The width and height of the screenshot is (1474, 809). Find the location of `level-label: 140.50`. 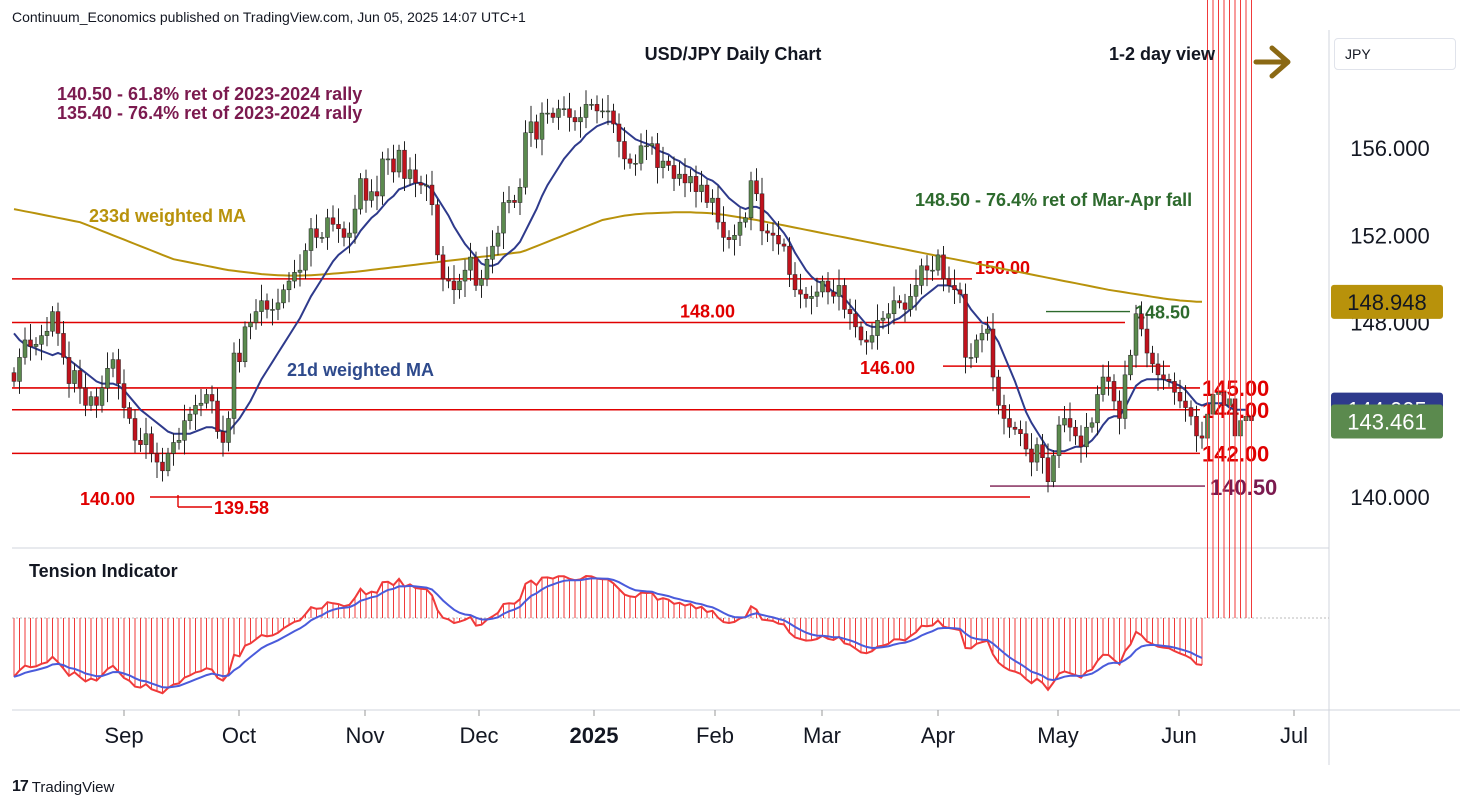

level-label: 140.50 is located at coordinates (1243, 487).